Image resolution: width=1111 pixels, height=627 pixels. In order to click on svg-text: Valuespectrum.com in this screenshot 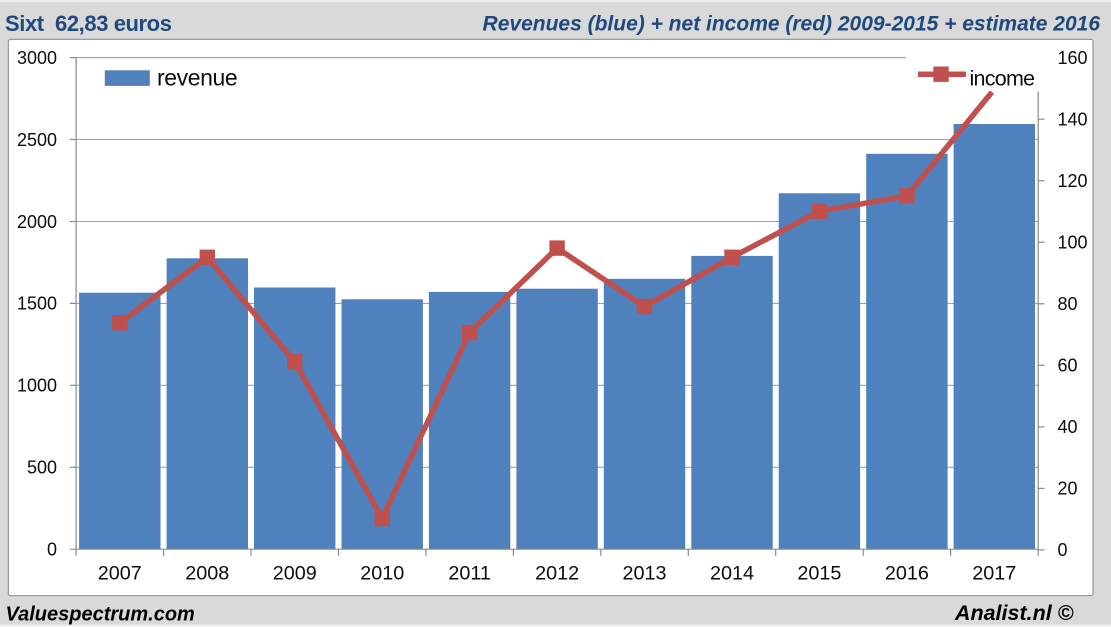, I will do `click(100, 614)`.